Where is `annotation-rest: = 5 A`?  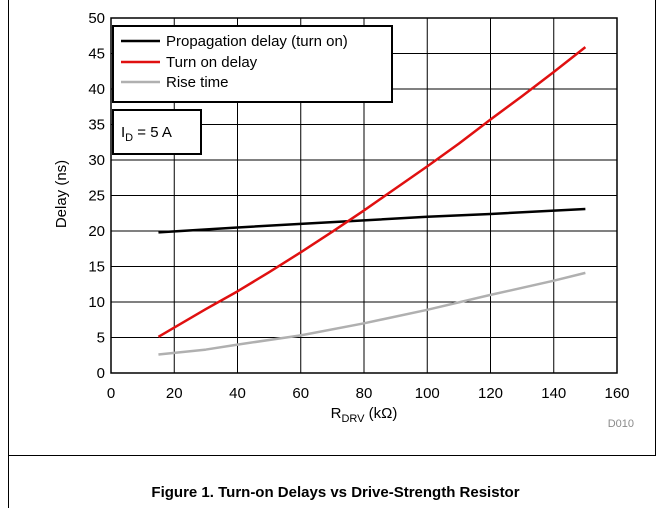
annotation-rest: = 5 A is located at coordinates (152, 132).